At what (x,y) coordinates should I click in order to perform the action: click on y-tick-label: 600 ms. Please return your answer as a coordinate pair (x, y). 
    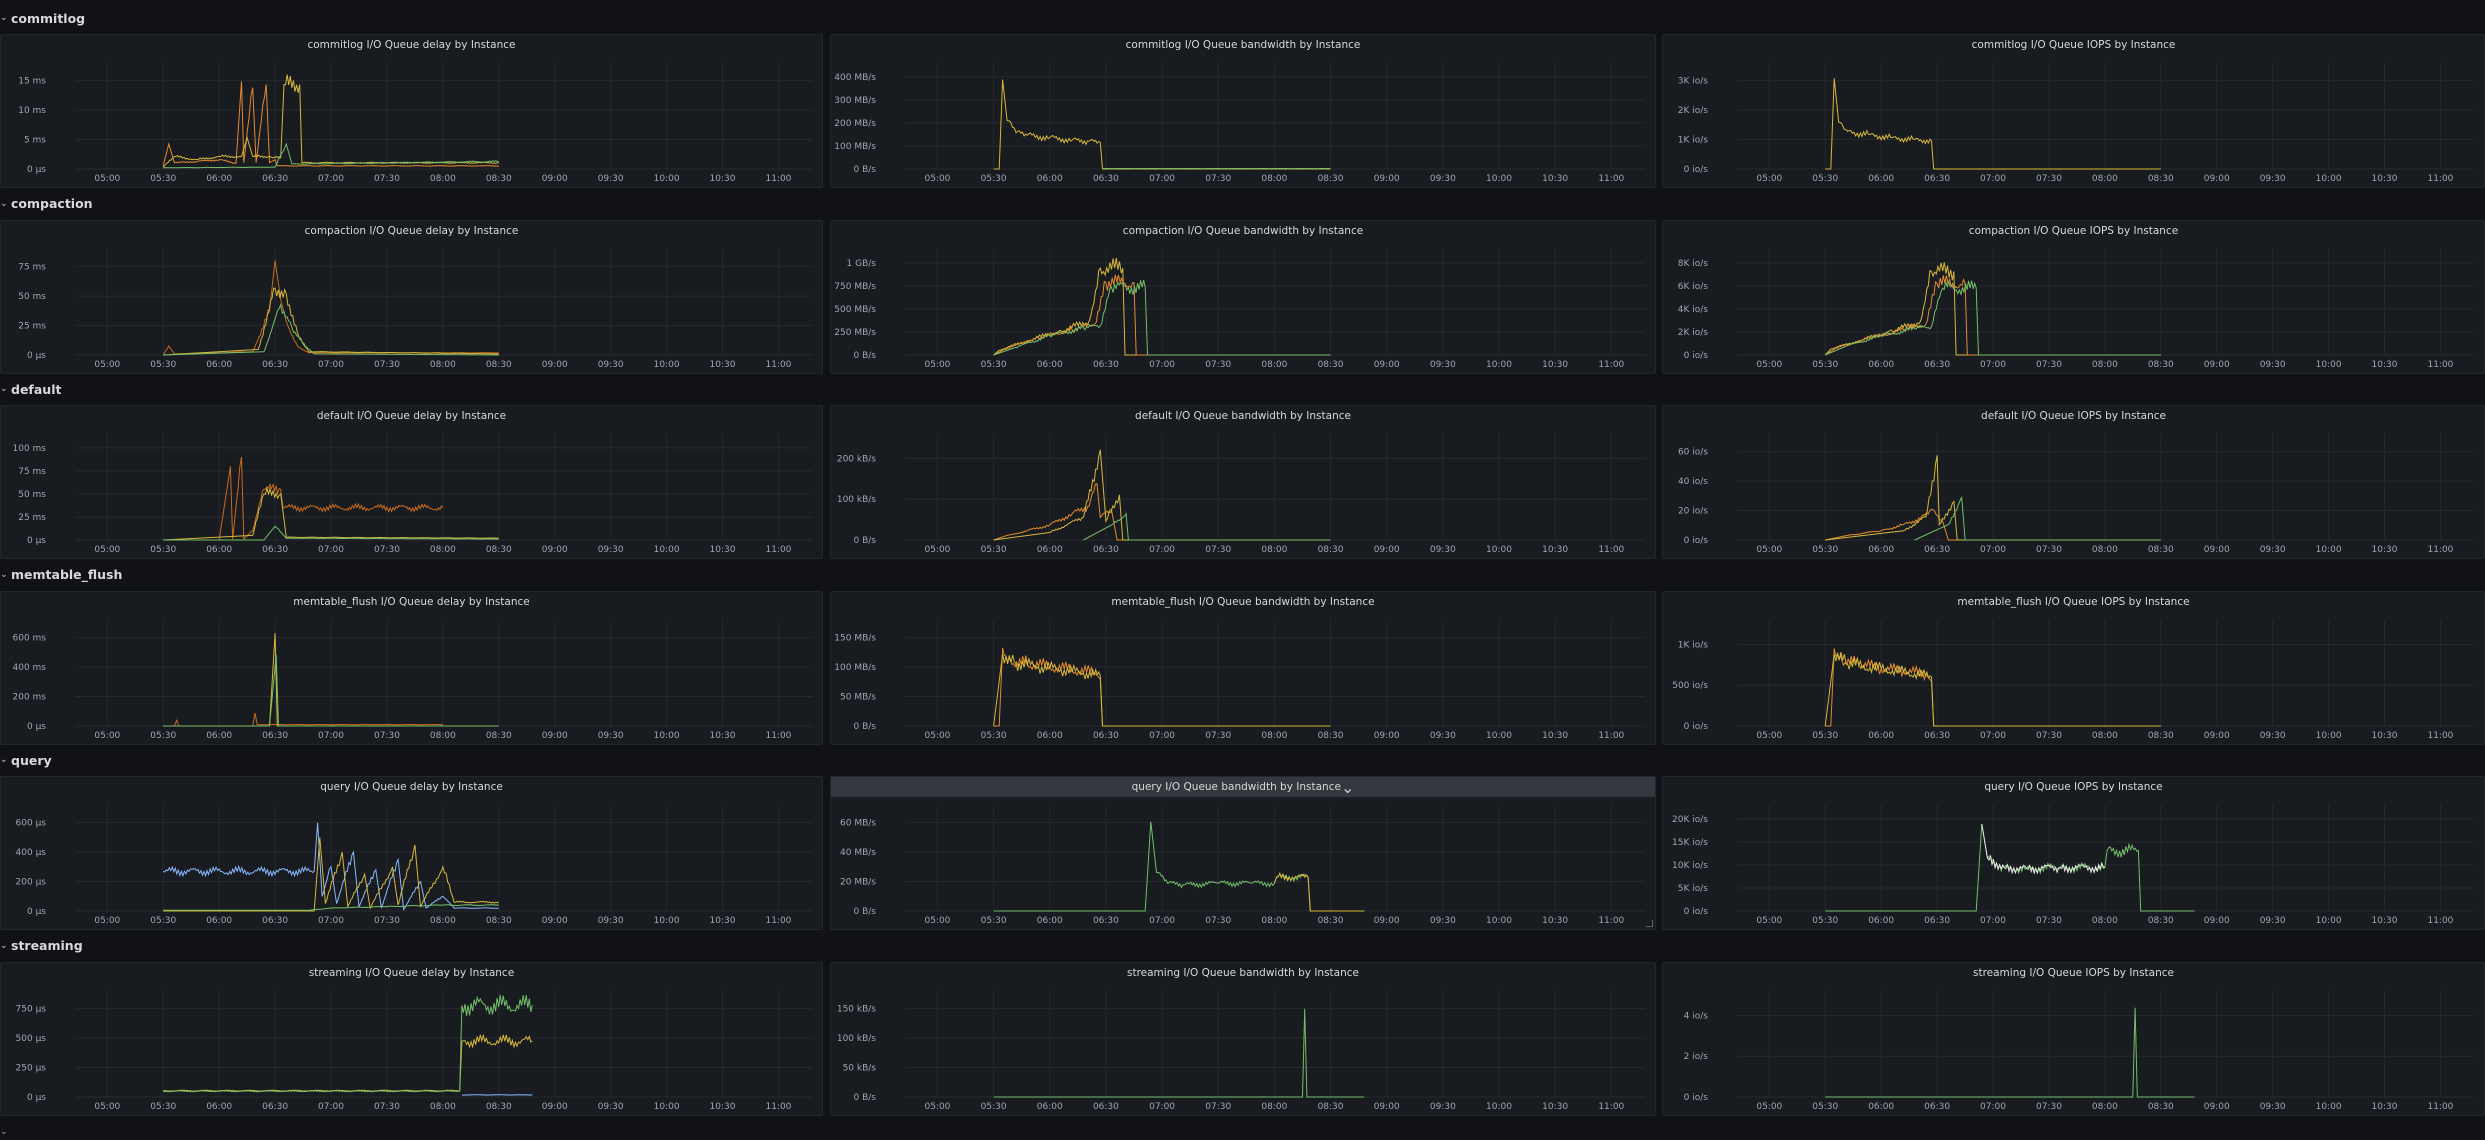
    Looking at the image, I should click on (30, 638).